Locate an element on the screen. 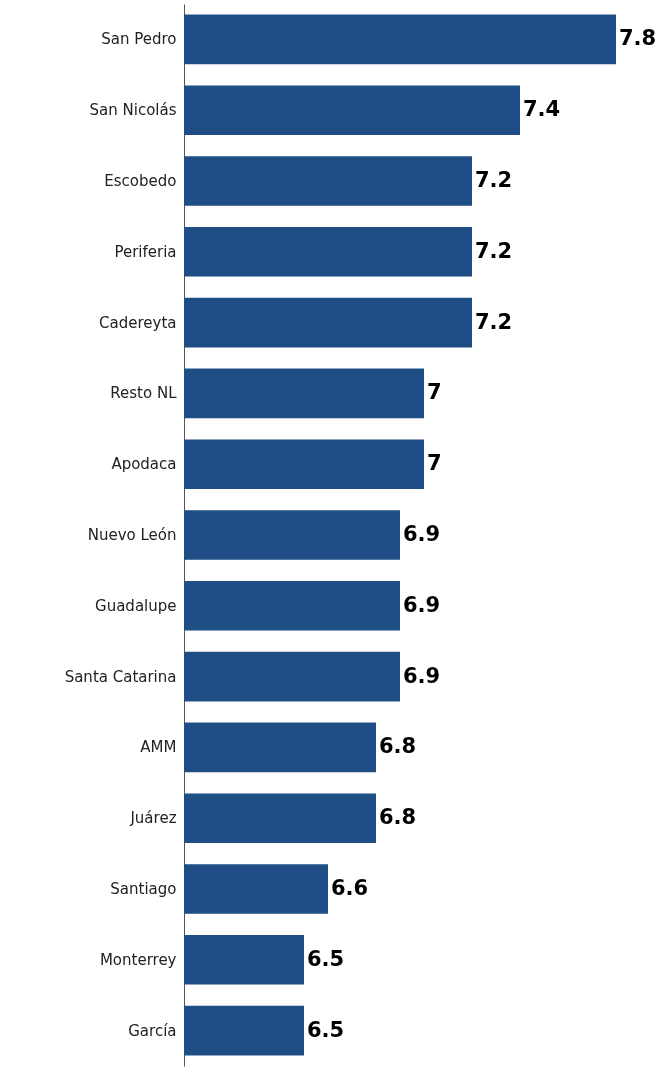  y-tick-label: Guadalupe is located at coordinates (136, 605).